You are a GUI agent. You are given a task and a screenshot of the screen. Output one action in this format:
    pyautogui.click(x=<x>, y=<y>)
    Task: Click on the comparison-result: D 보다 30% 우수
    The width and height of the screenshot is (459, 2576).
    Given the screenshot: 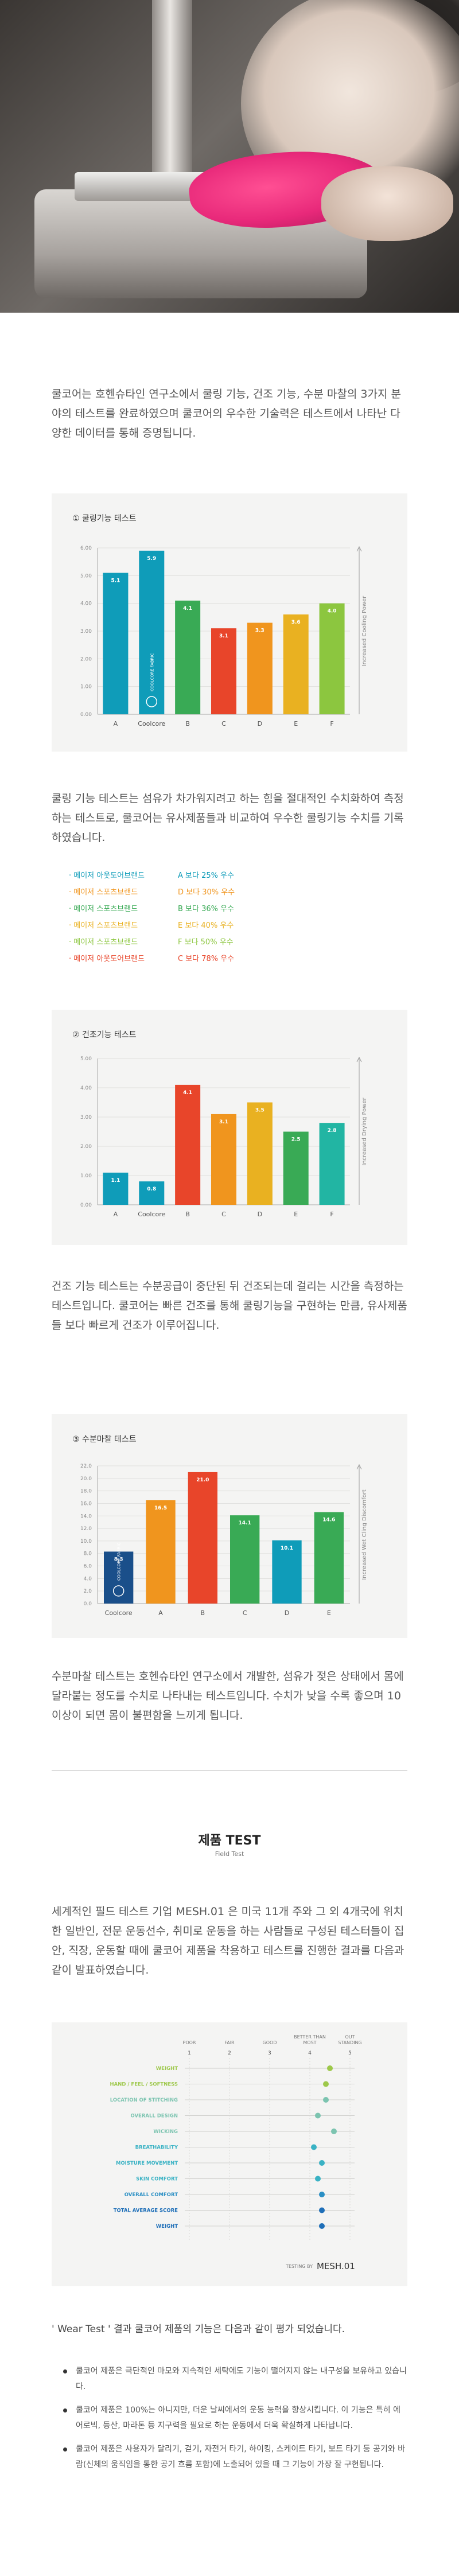 What is the action you would take?
    pyautogui.click(x=207, y=893)
    